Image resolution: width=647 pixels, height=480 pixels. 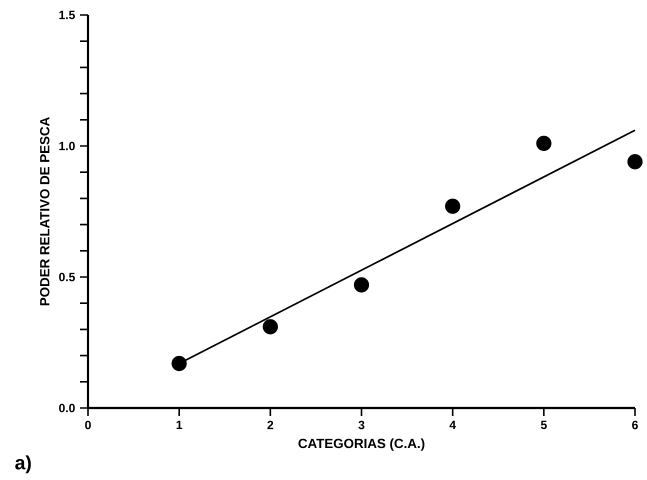 What do you see at coordinates (179, 424) in the screenshot?
I see `x-tick-label: 1` at bounding box center [179, 424].